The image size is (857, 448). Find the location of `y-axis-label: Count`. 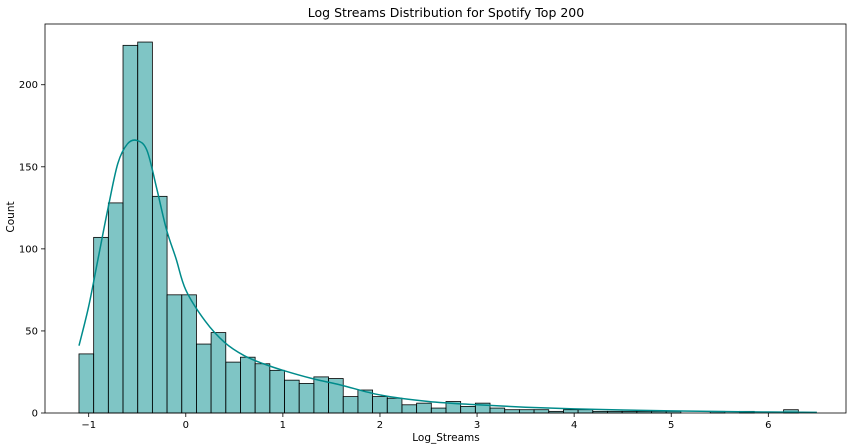

y-axis-label: Count is located at coordinates (11, 216).